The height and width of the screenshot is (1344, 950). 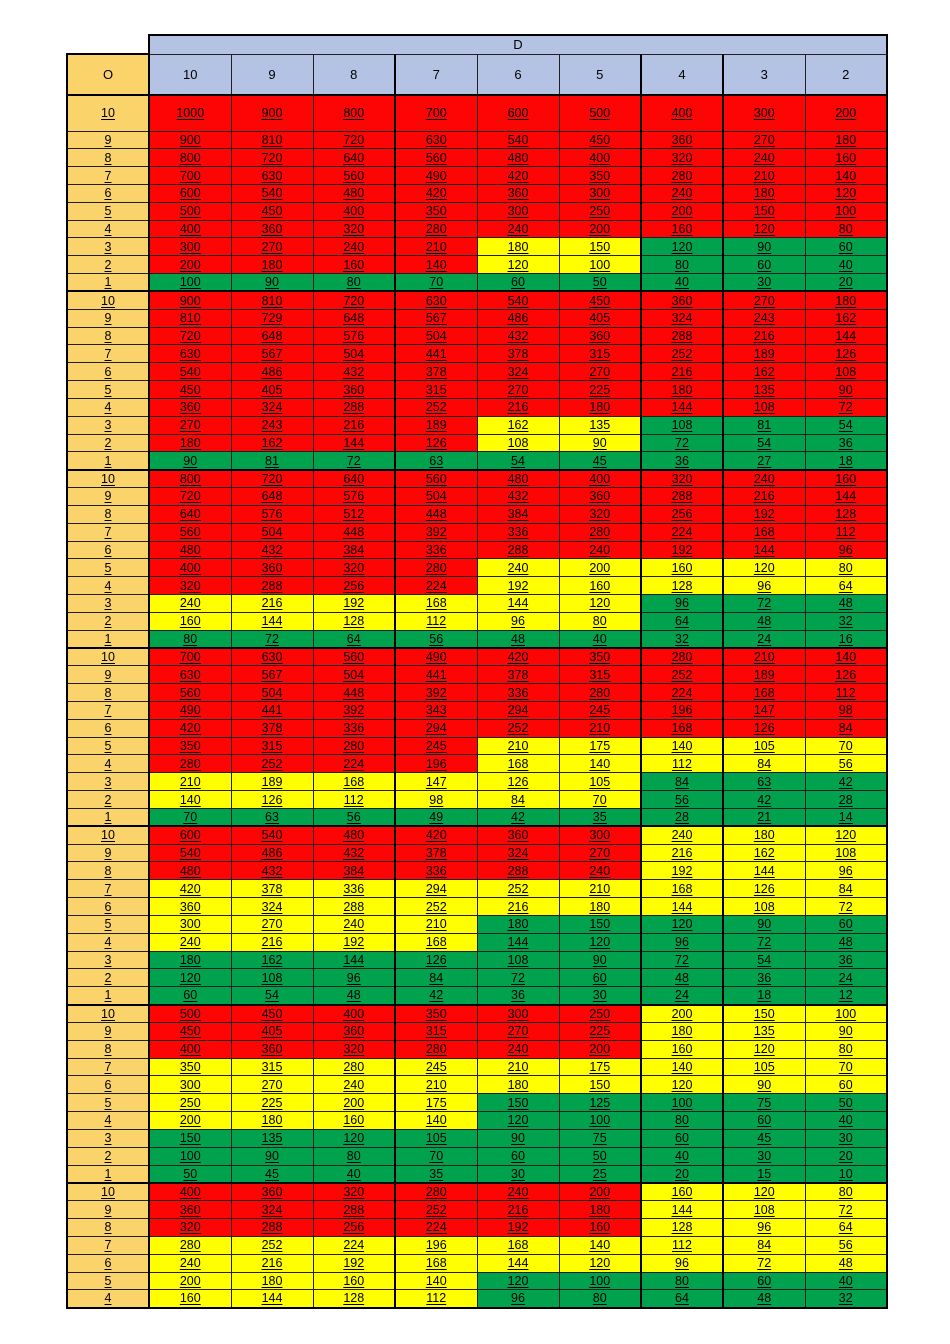 I want to click on occurrence-row-label: 4, so click(x=108, y=1120).